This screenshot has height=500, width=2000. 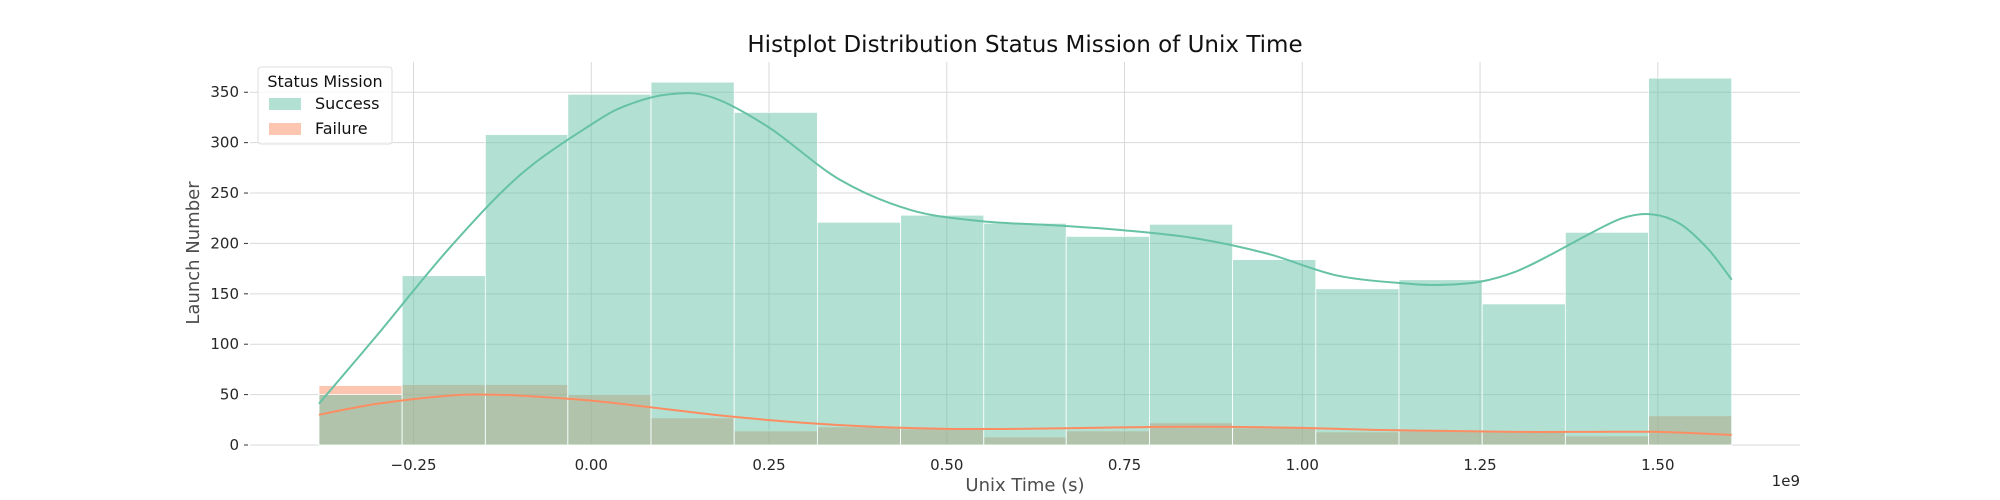 I want to click on x-tick-label: 0.25, so click(x=768, y=465).